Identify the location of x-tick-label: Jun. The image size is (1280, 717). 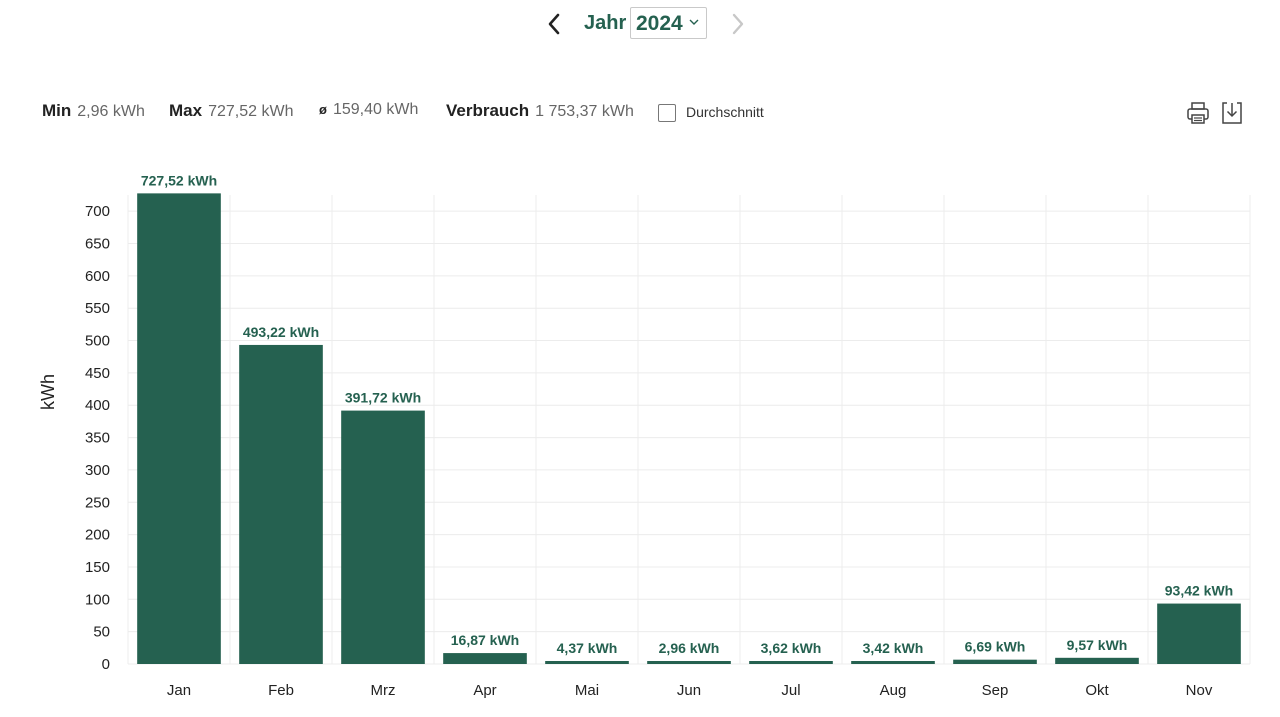
(689, 690).